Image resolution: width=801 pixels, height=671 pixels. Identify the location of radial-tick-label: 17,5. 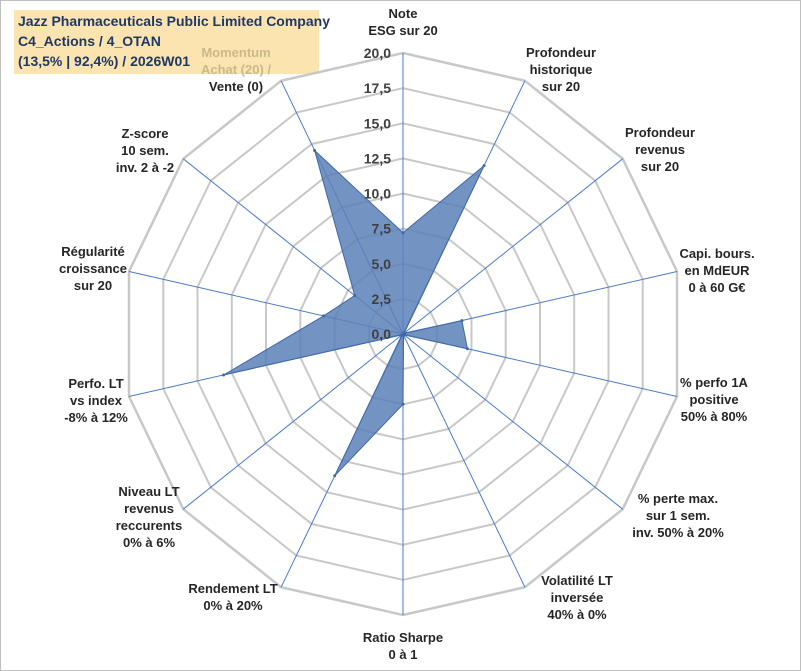
(377, 88).